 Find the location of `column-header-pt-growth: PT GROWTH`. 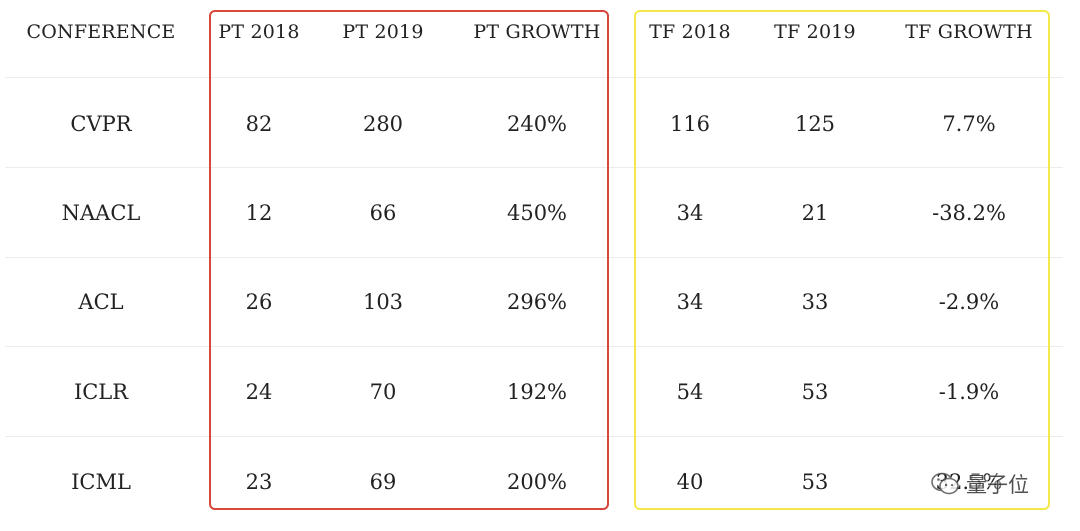

column-header-pt-growth: PT GROWTH is located at coordinates (537, 32).